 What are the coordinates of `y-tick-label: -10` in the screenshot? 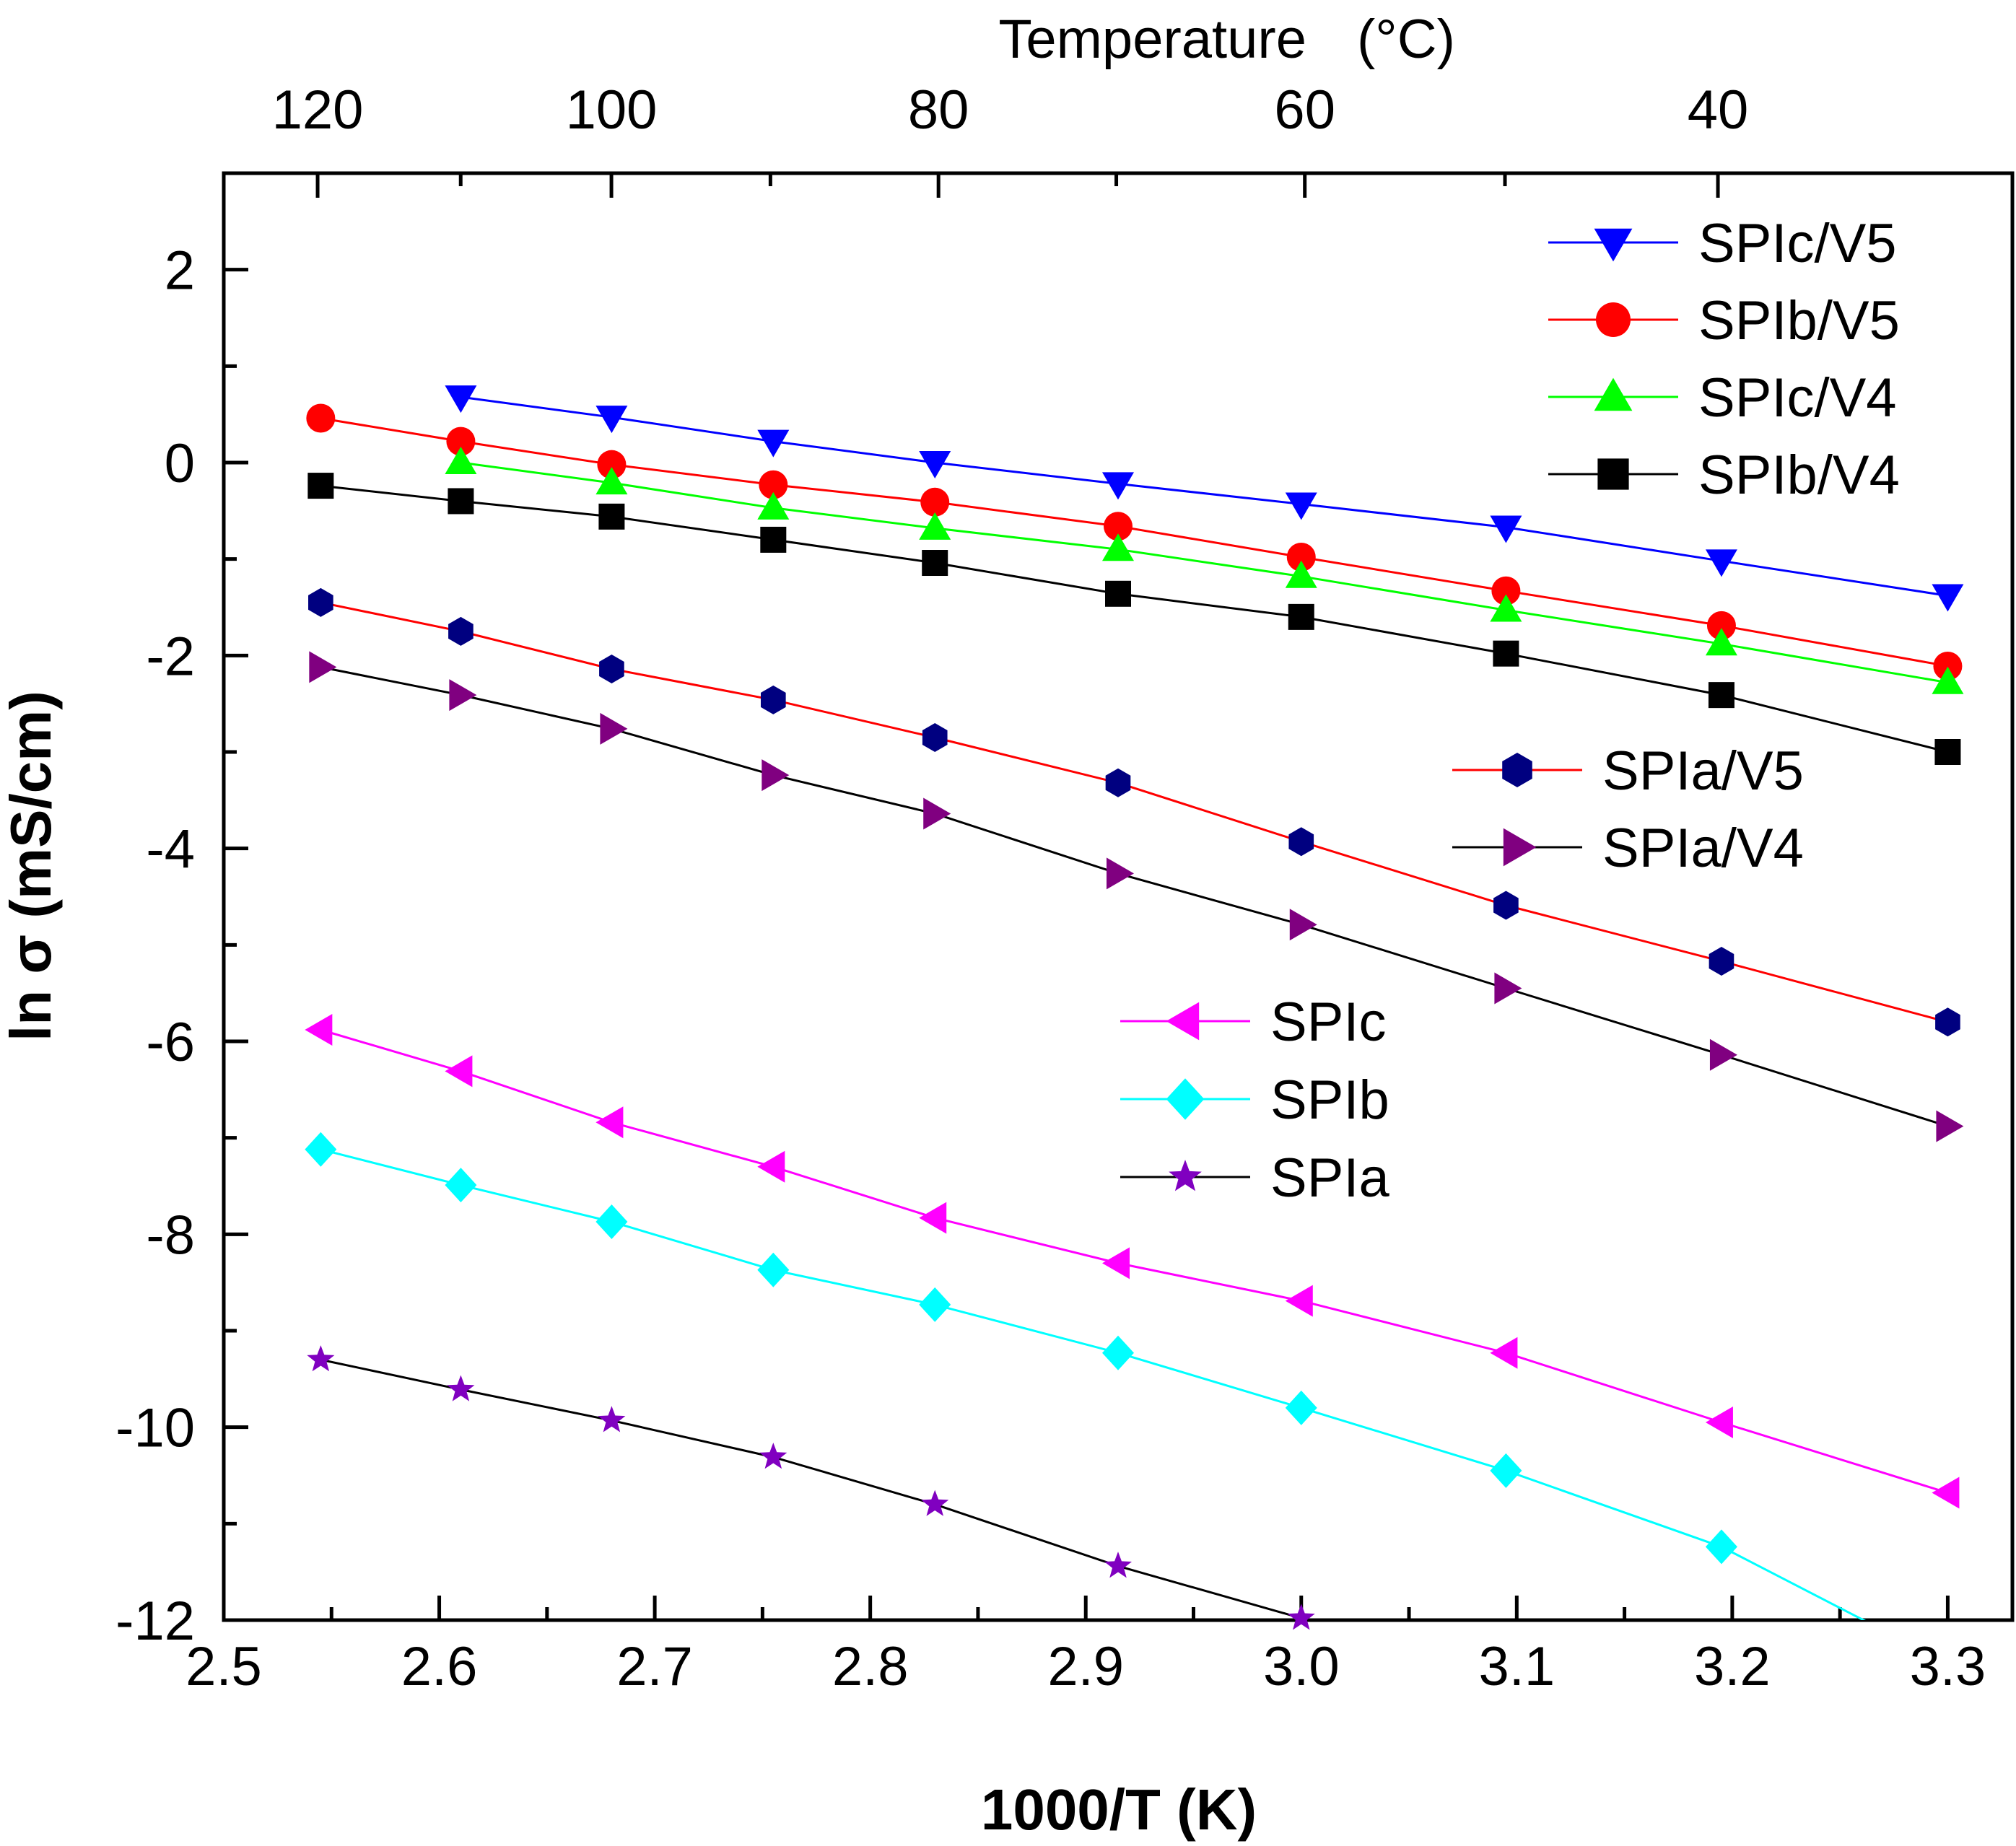 It's located at (155, 1428).